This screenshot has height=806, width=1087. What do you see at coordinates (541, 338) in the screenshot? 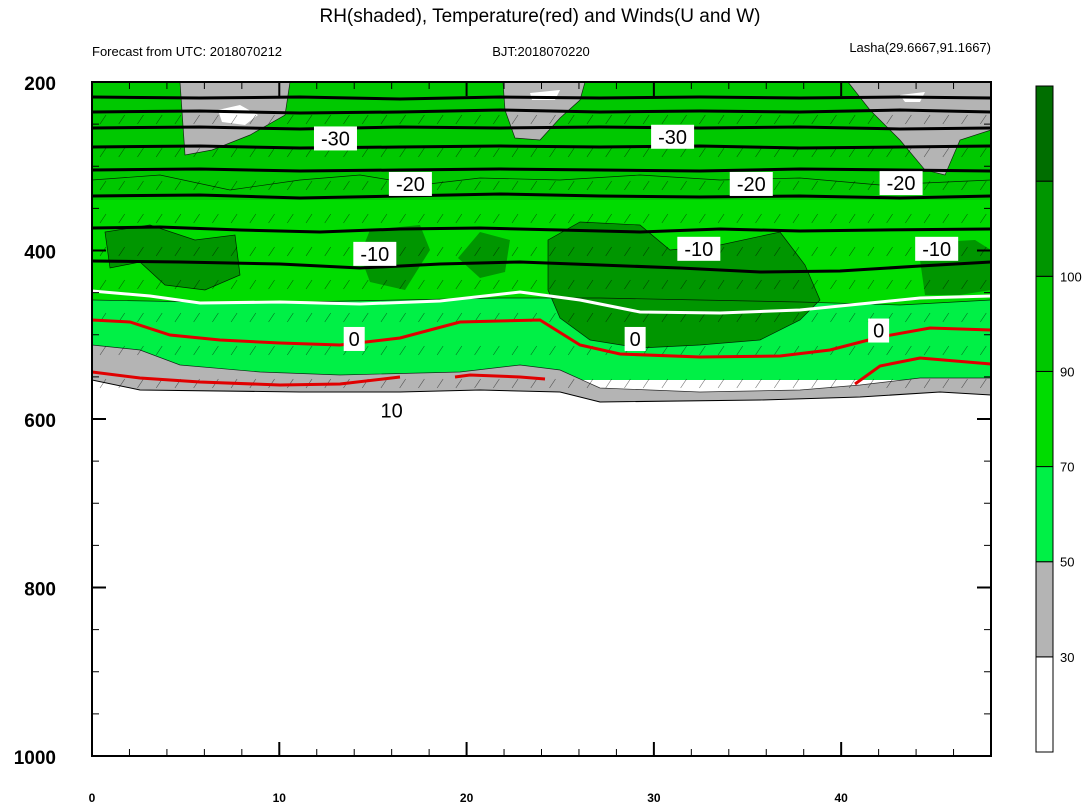
I see `isotherm-plus5` at bounding box center [541, 338].